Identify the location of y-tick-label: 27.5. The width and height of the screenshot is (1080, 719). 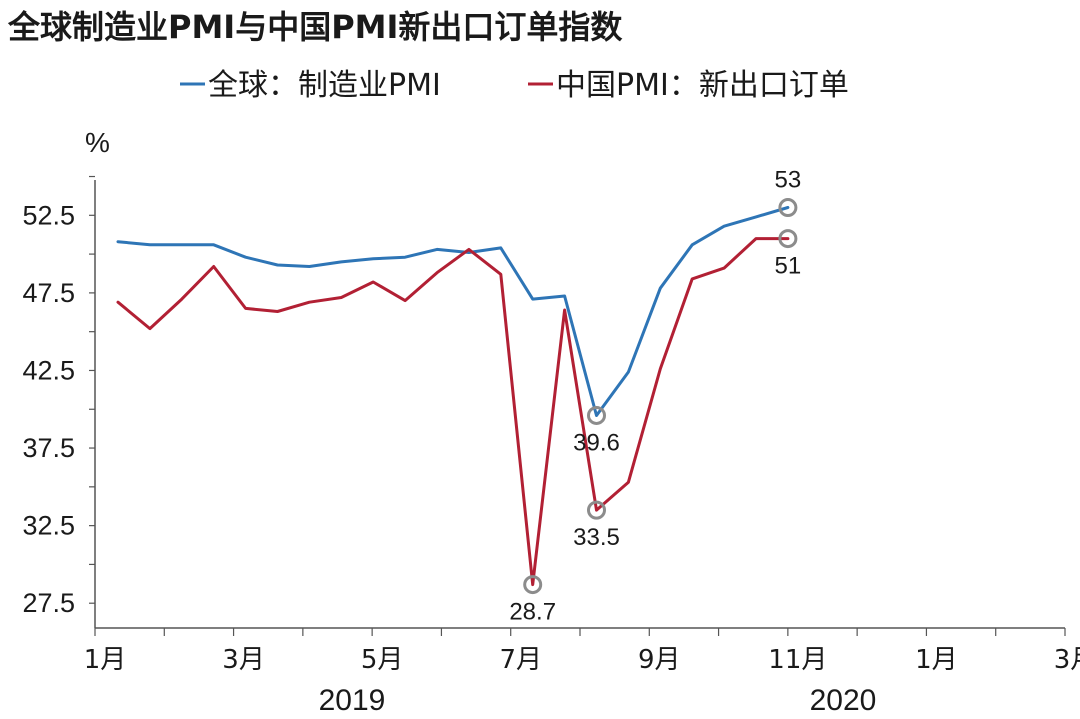
(48, 603).